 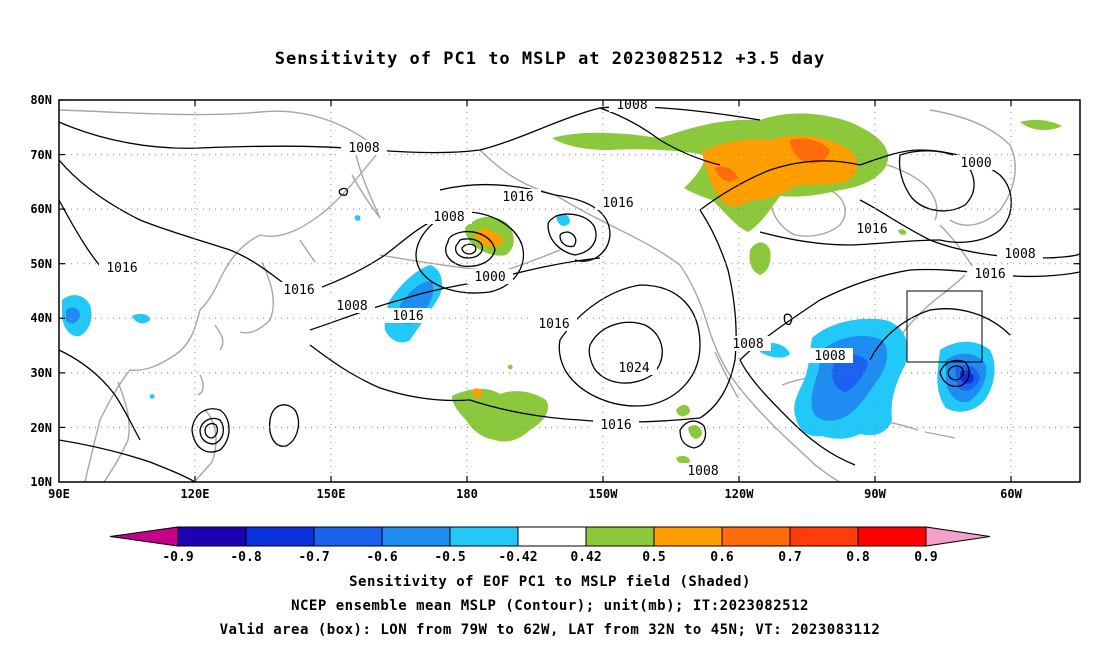 What do you see at coordinates (144, 536) in the screenshot?
I see `colorbar-arrow-low` at bounding box center [144, 536].